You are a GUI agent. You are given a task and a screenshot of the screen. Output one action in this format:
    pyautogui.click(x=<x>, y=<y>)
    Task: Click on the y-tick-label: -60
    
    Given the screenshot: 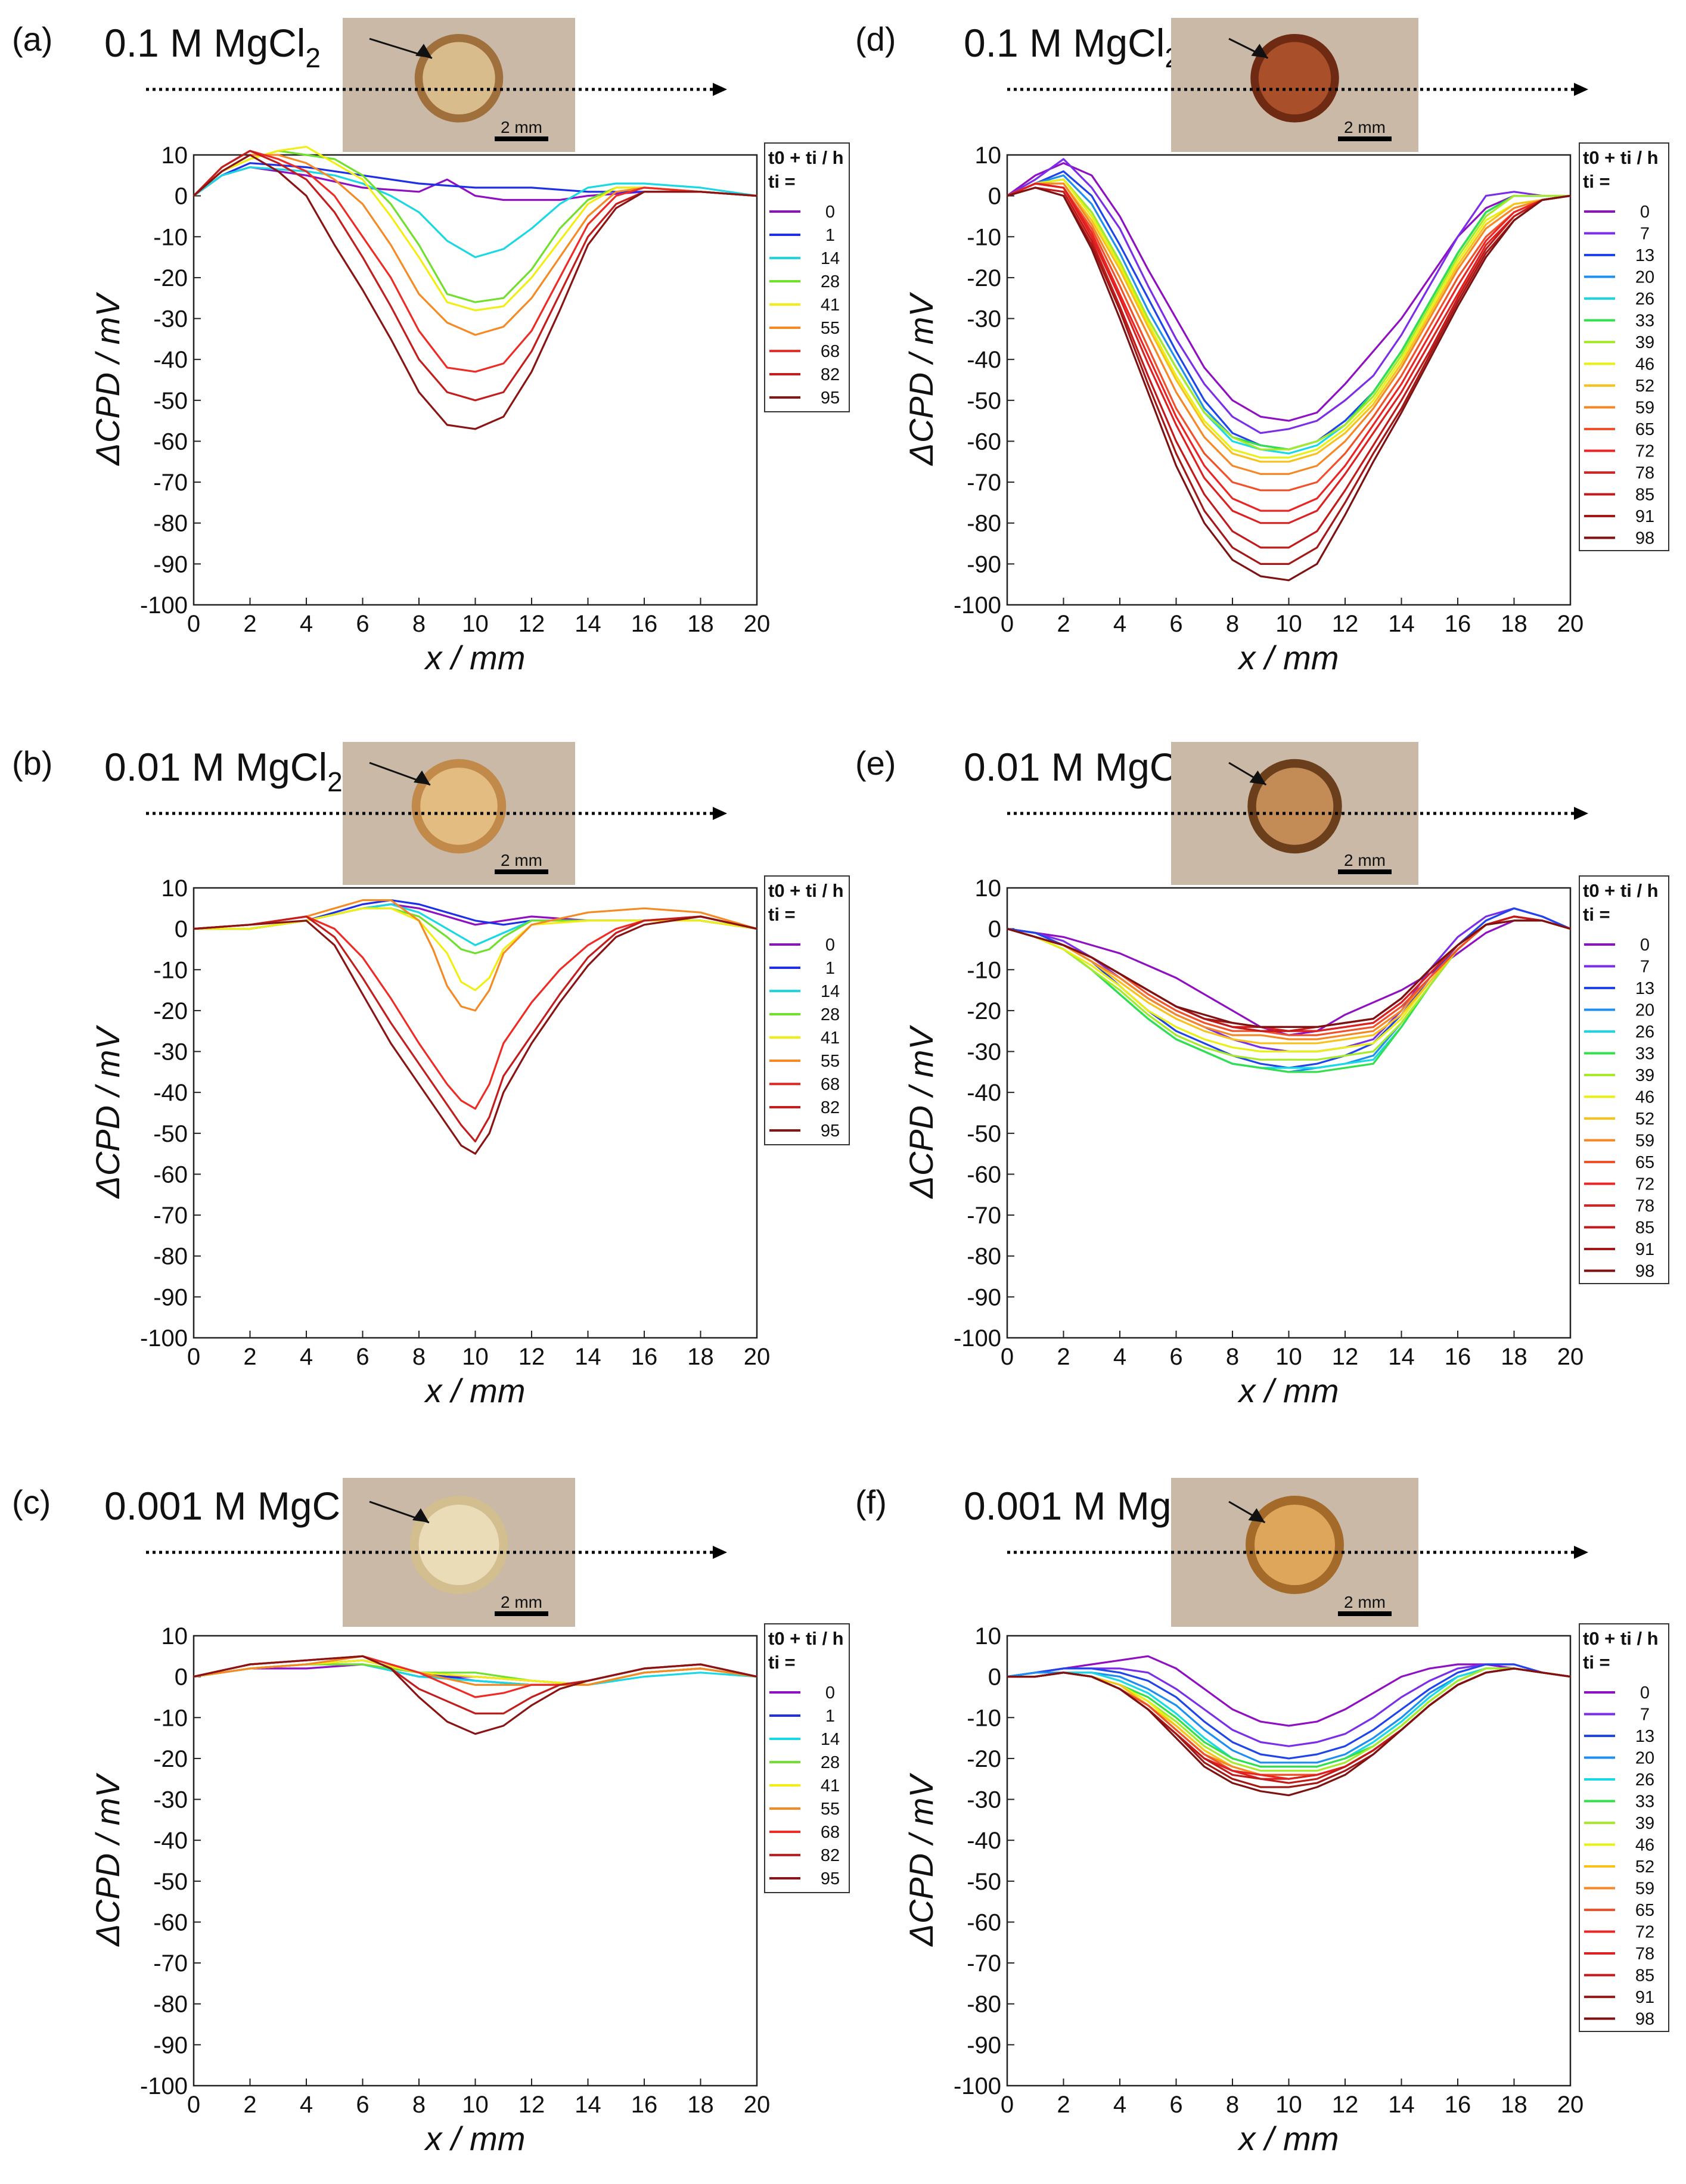 What is the action you would take?
    pyautogui.click(x=984, y=1922)
    